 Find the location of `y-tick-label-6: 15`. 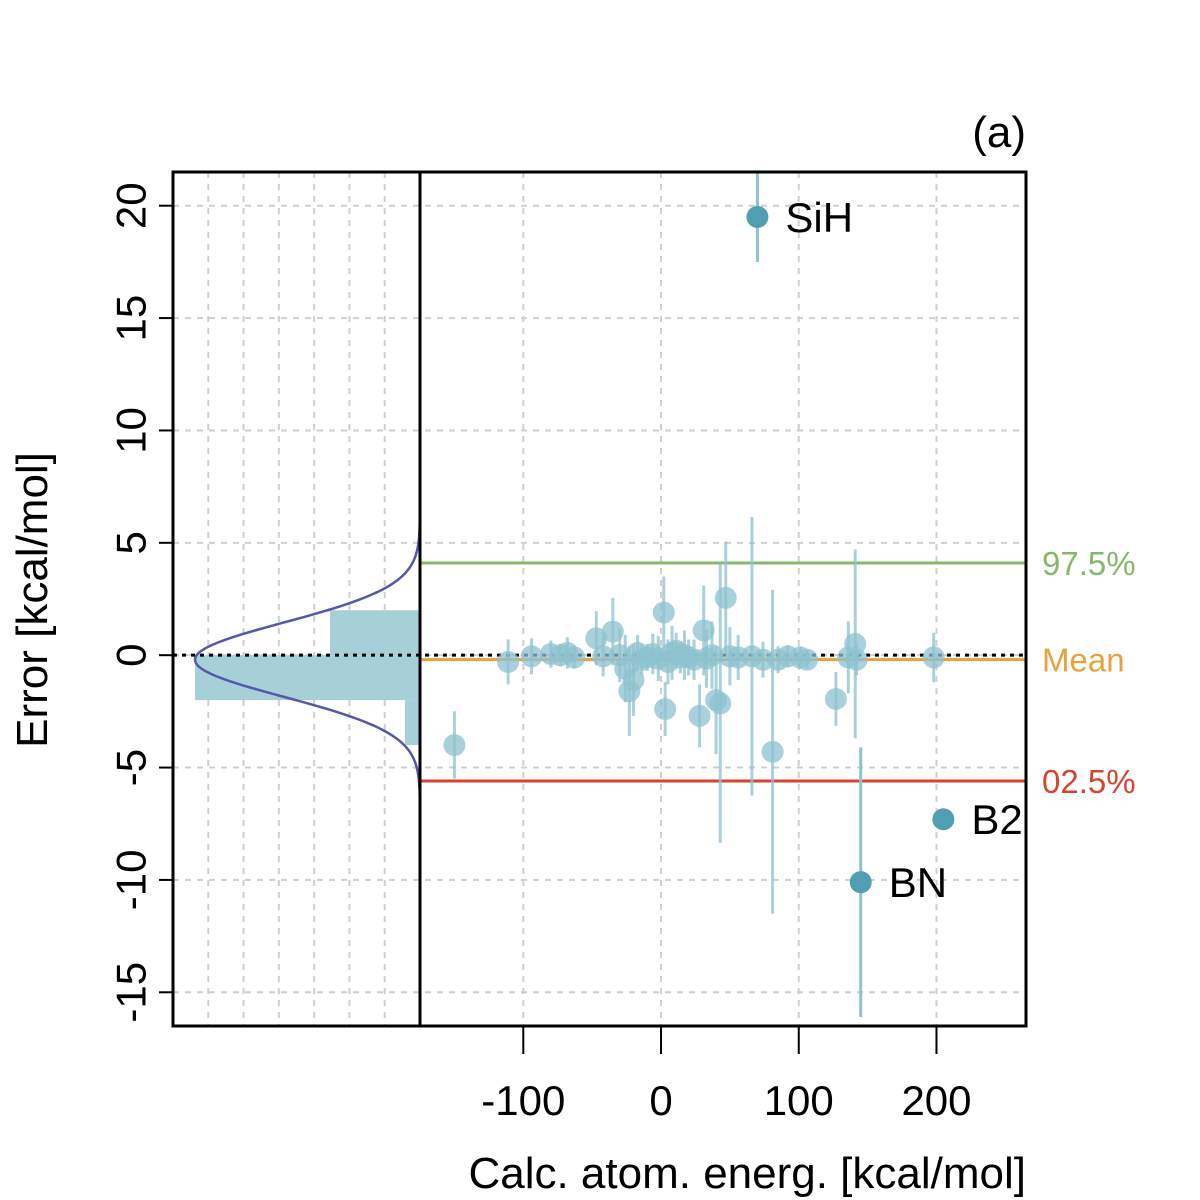

y-tick-label-6: 15 is located at coordinates (131, 318).